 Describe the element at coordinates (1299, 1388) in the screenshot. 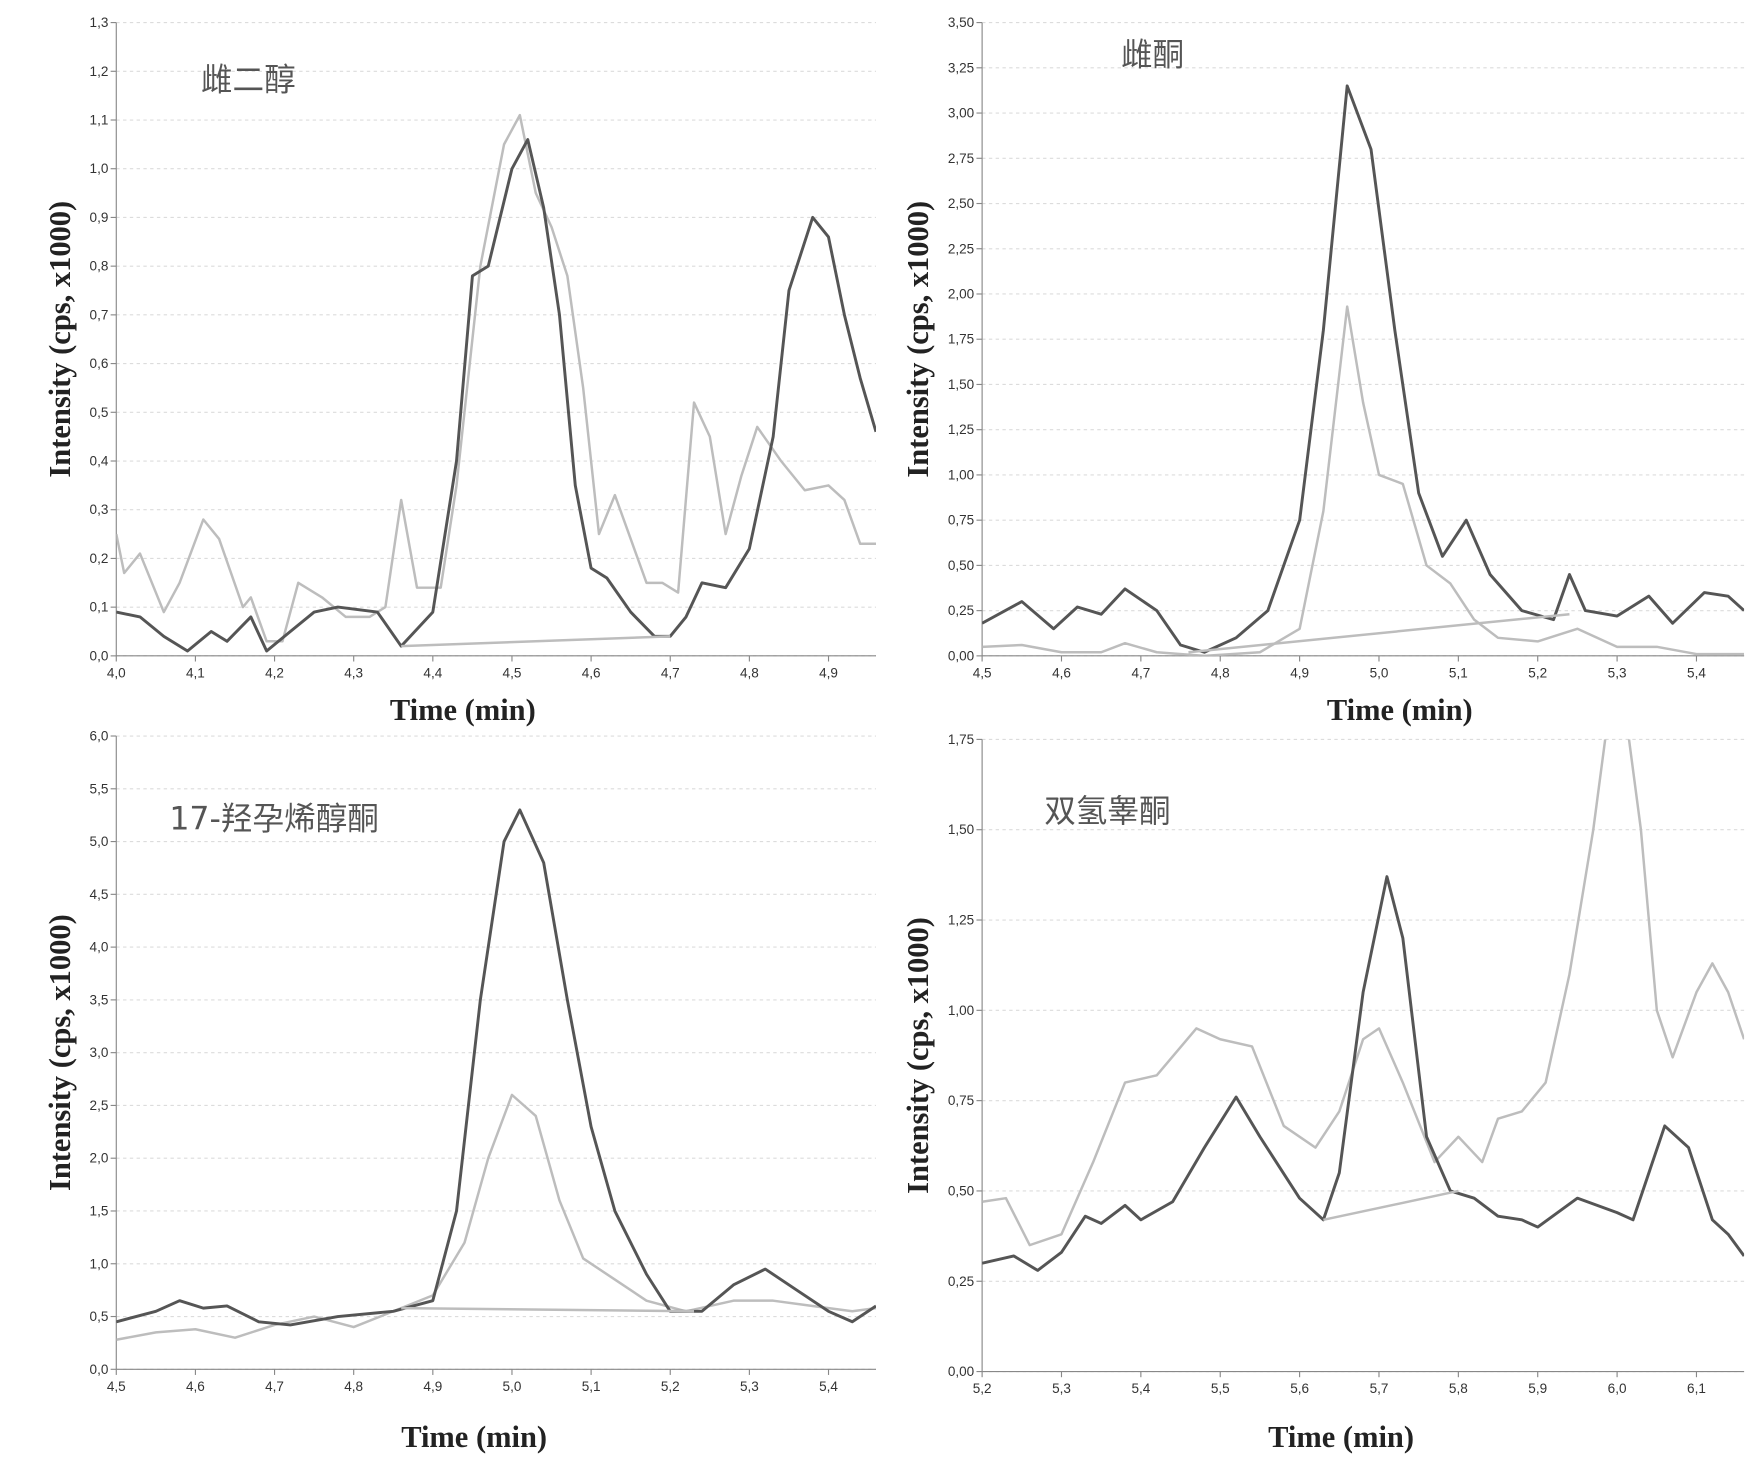

I see `x-tick-label: 5,6` at that location.